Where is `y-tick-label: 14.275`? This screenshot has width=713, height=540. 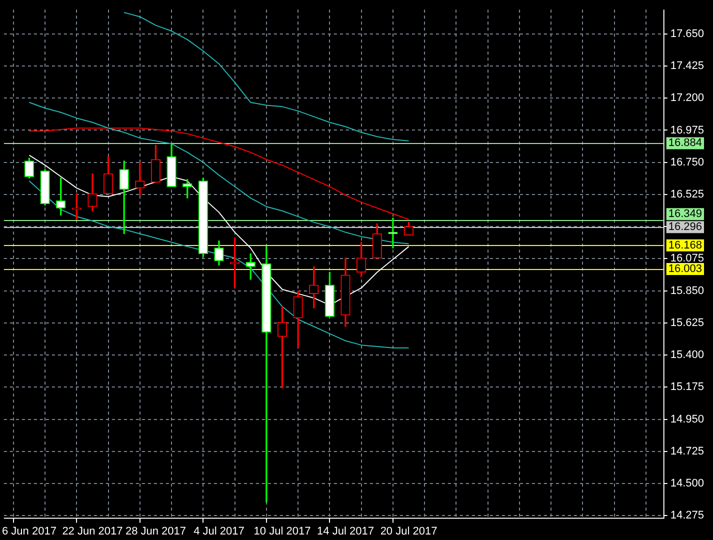 y-tick-label: 14.275 is located at coordinates (687, 516).